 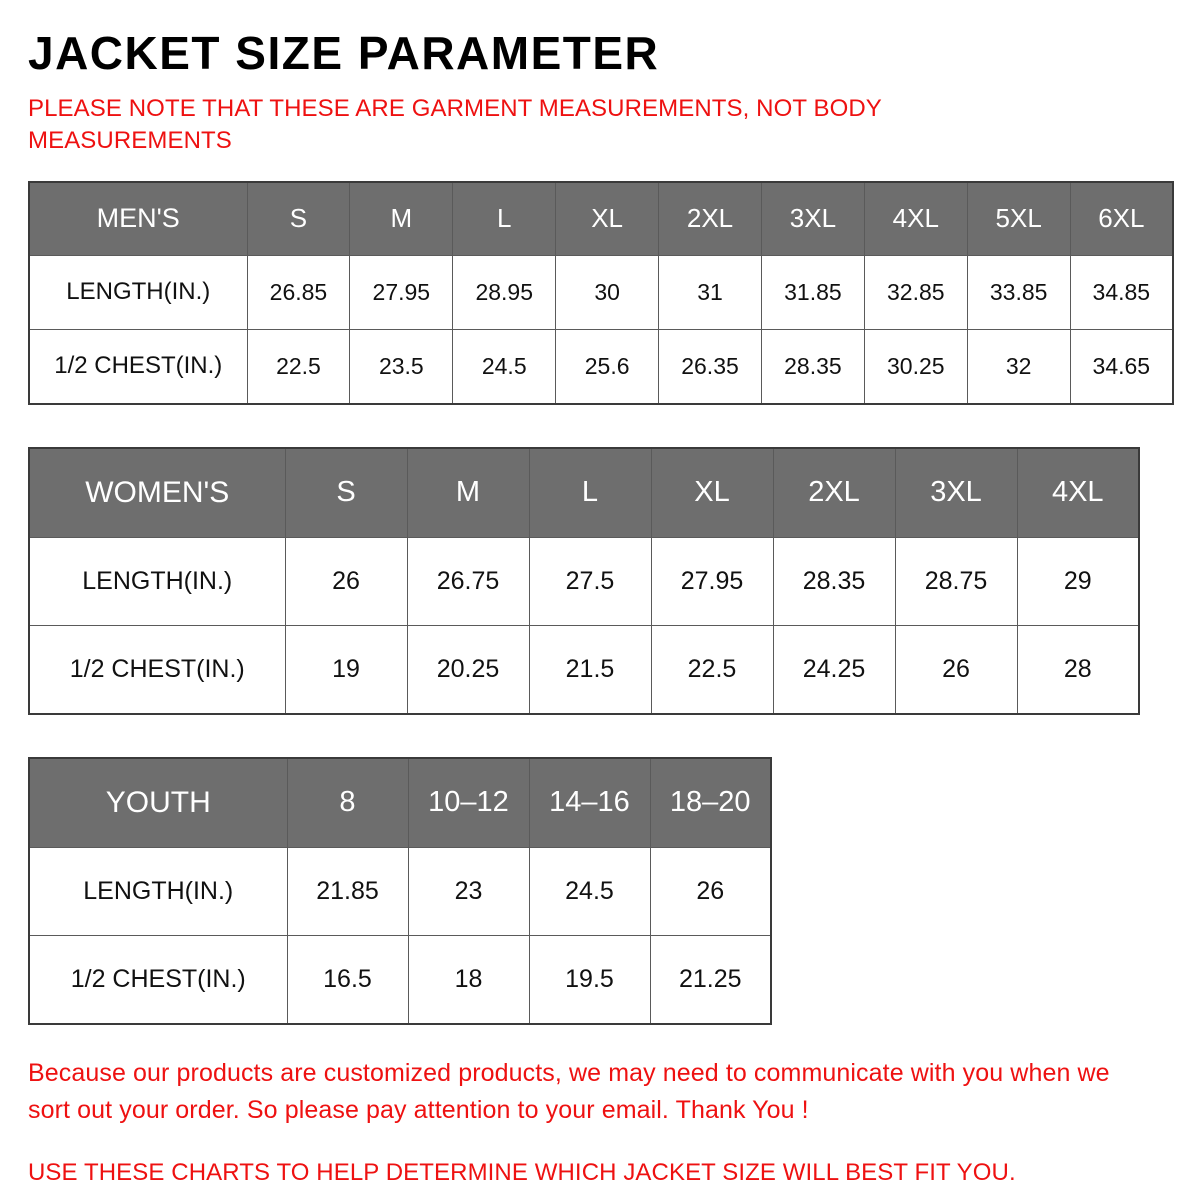 What do you see at coordinates (138, 218) in the screenshot?
I see `mens-category-label: MEN'S` at bounding box center [138, 218].